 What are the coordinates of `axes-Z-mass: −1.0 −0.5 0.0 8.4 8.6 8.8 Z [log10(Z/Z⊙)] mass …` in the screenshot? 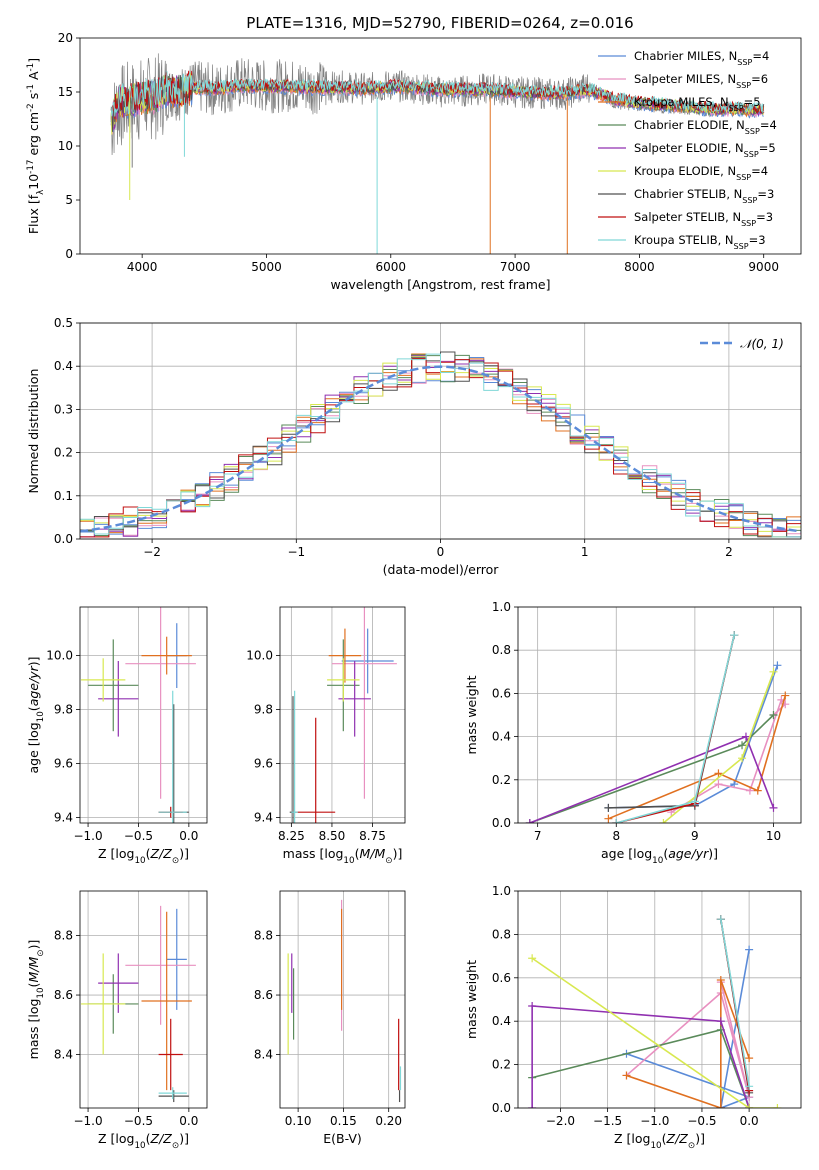 It's located at (117, 1020).